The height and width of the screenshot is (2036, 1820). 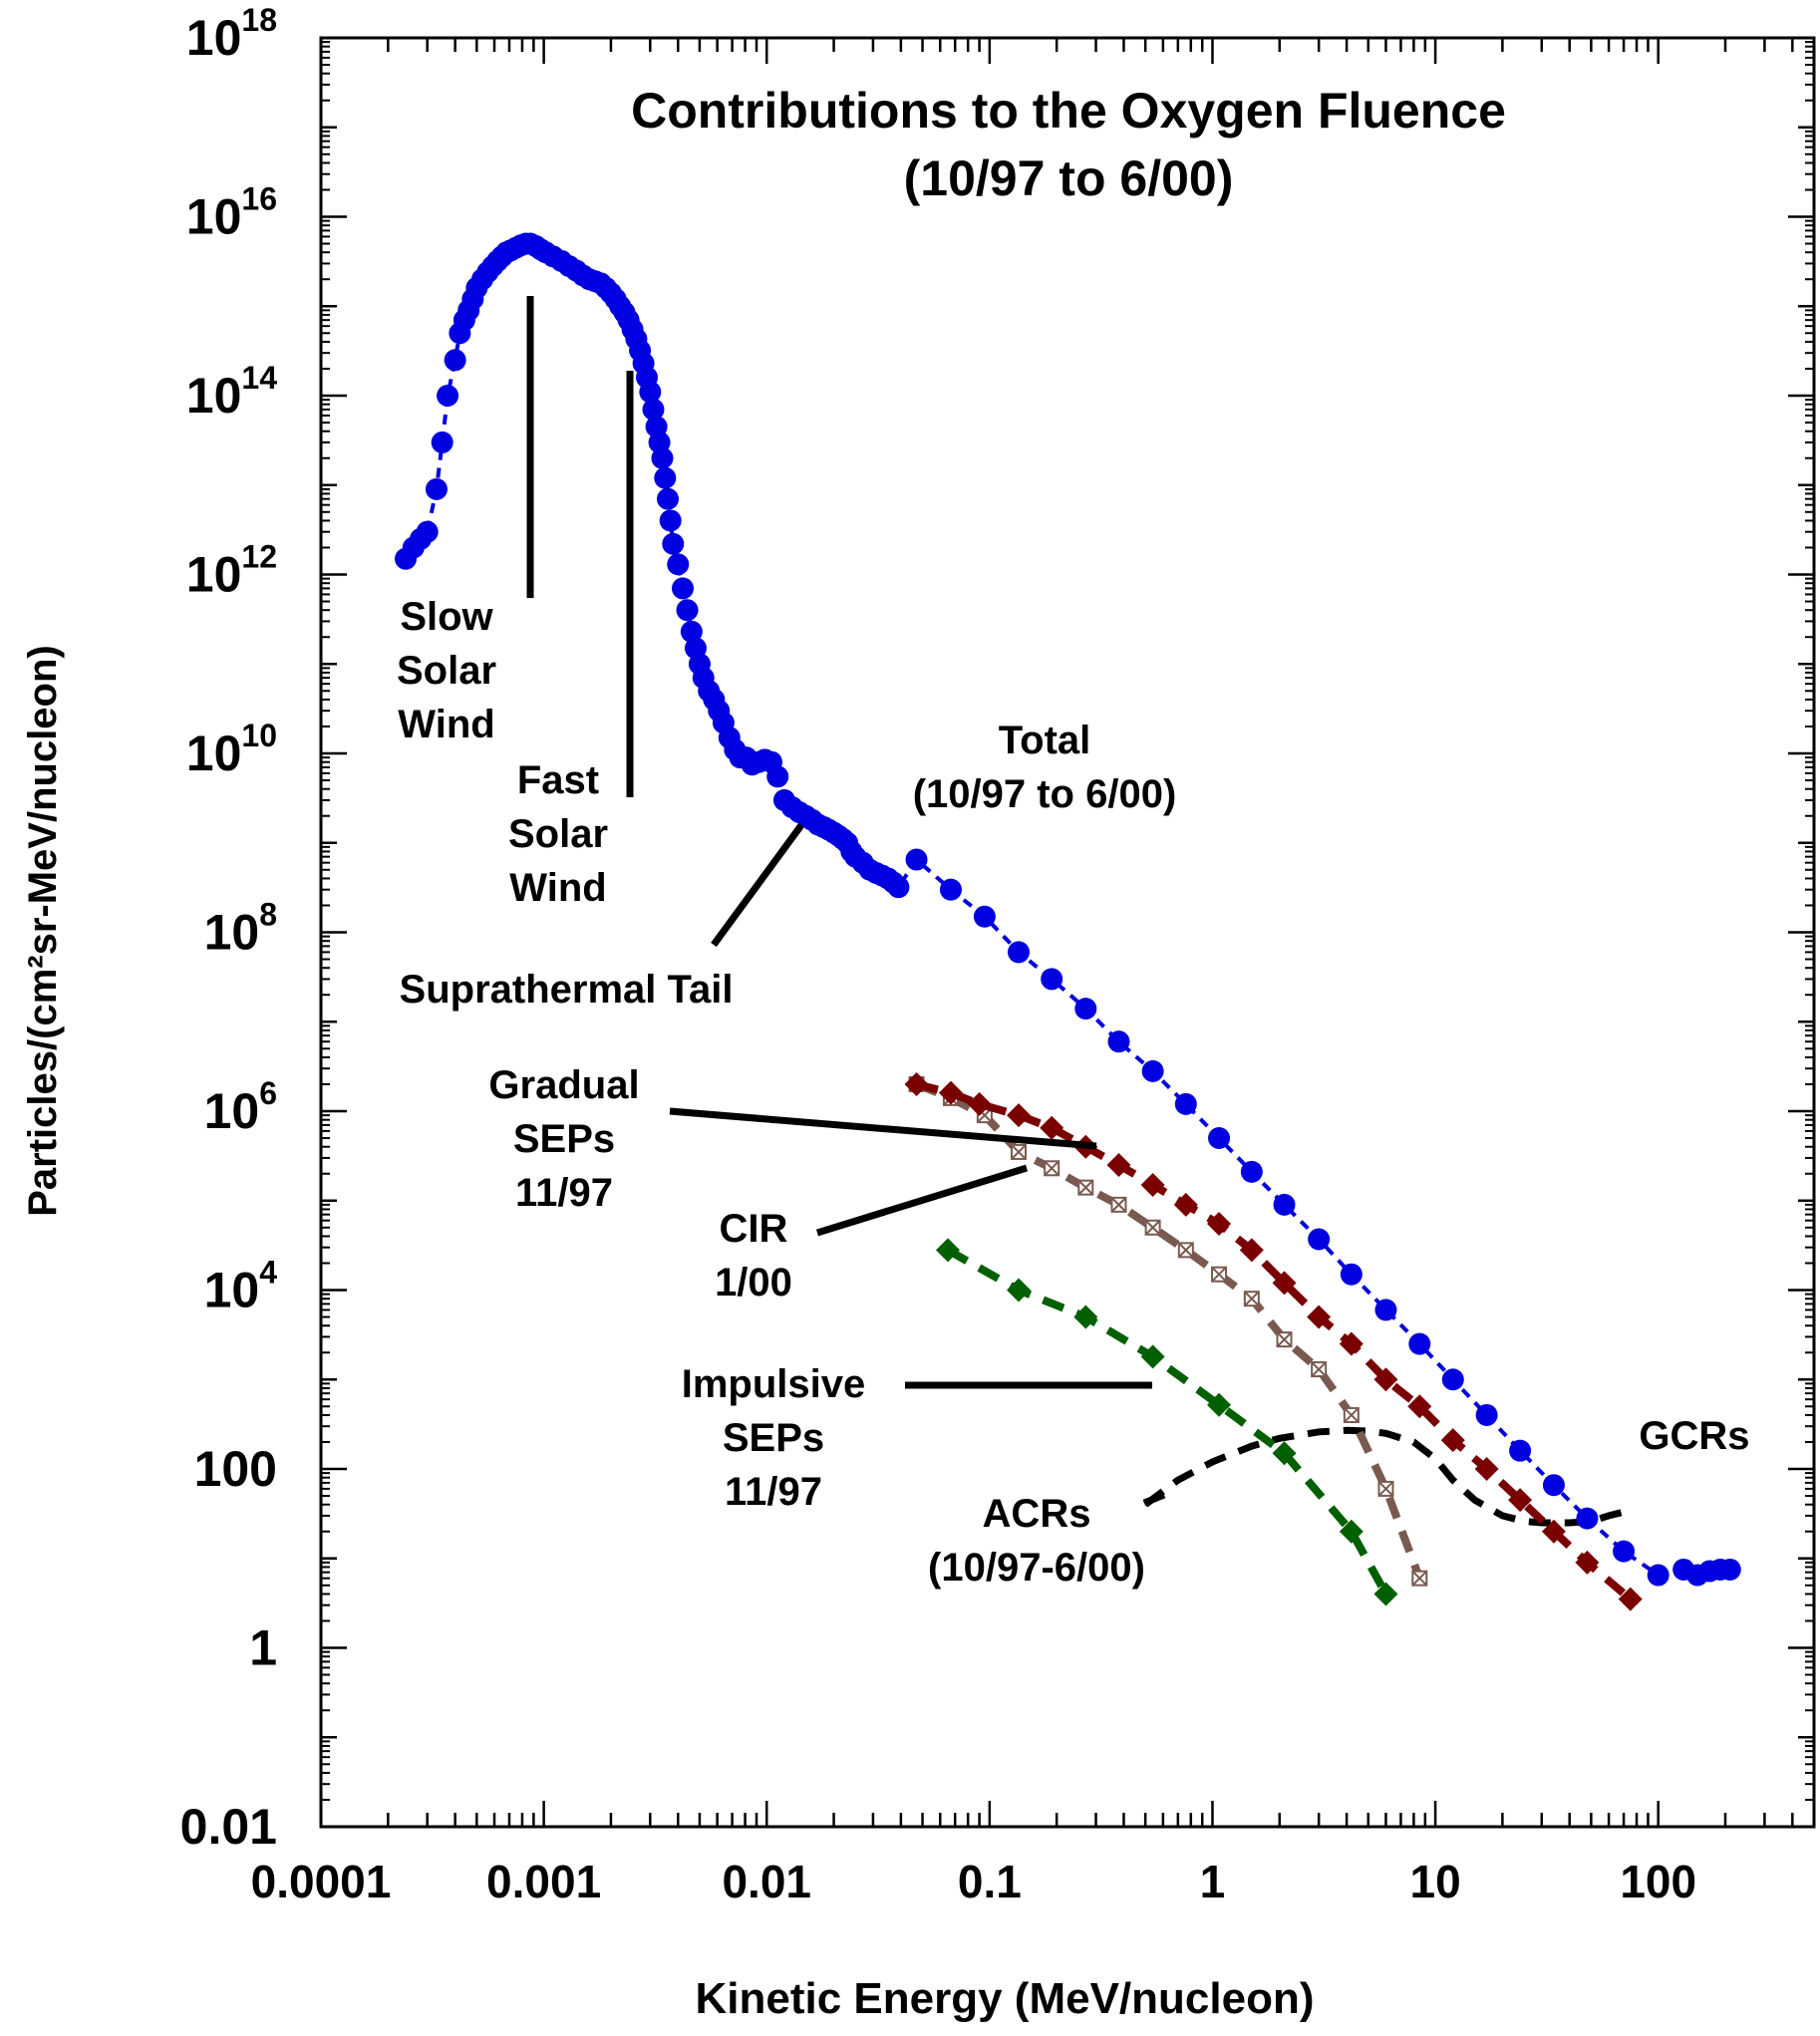 I want to click on impulsive-label-1: Impulsive, so click(x=774, y=1384).